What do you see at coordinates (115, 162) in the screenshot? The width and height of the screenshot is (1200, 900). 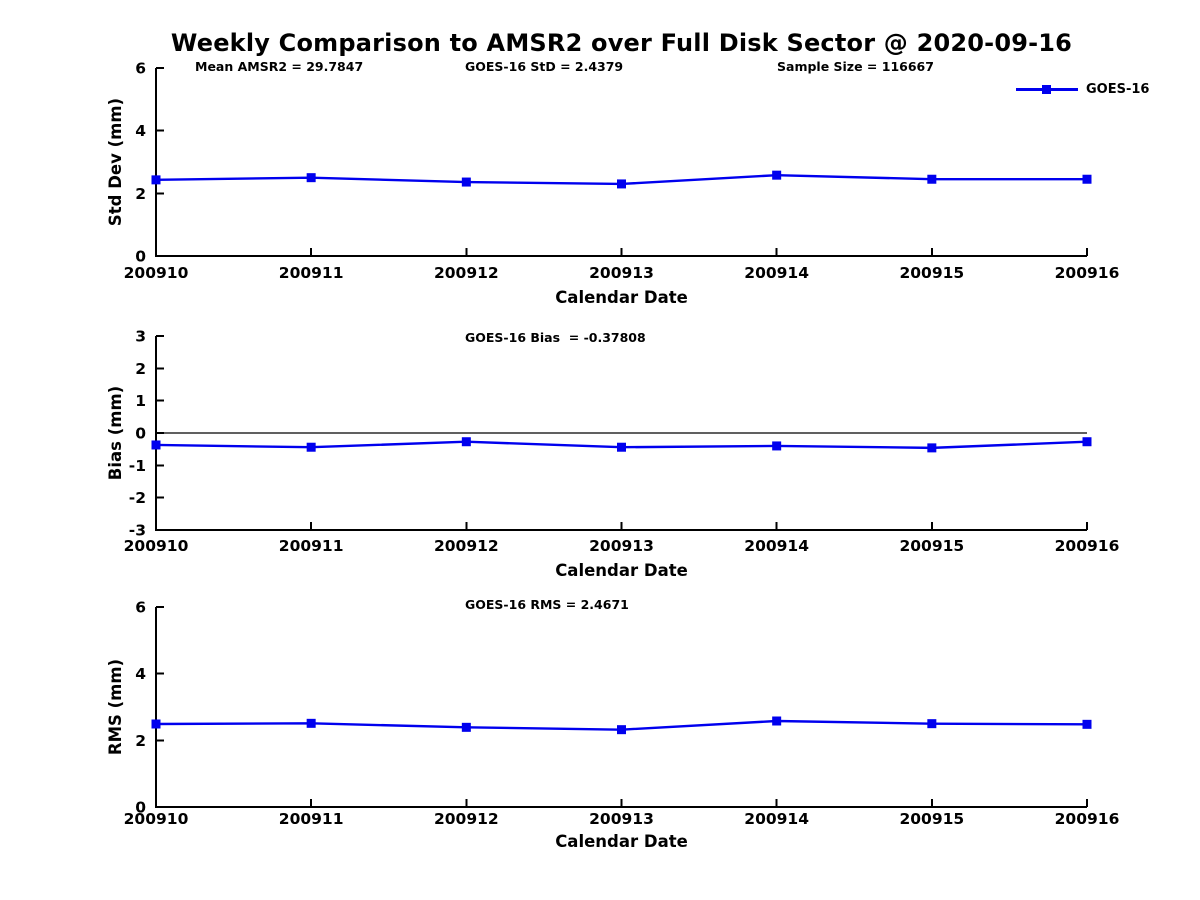 I see `y-axis-title: Std Dev (mm)` at bounding box center [115, 162].